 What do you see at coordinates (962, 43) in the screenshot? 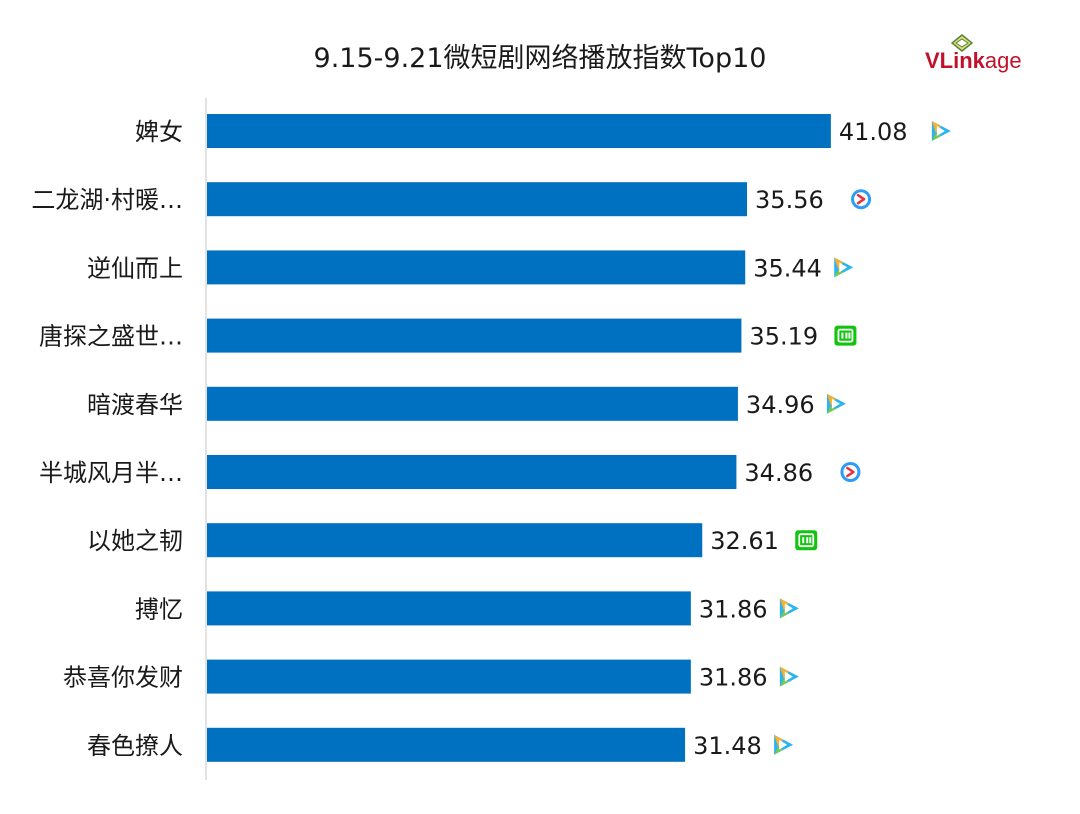
I see `logo-diamond-icon` at bounding box center [962, 43].